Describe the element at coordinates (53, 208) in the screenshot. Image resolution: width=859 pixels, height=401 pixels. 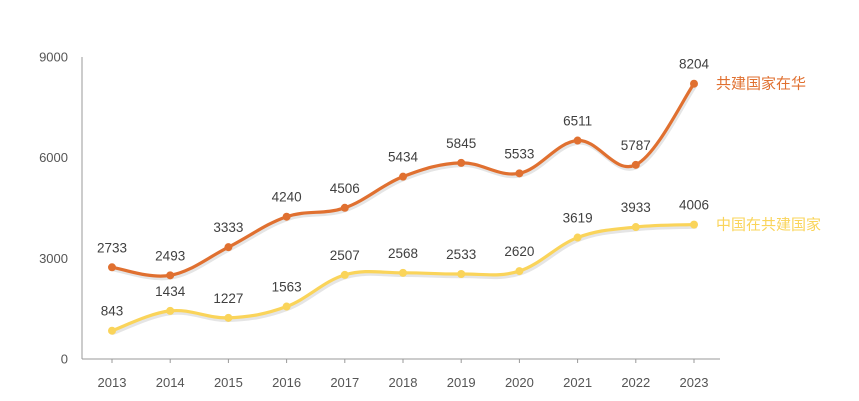
I see `y-axis-ticks: 0 3000 6000 9000` at that location.